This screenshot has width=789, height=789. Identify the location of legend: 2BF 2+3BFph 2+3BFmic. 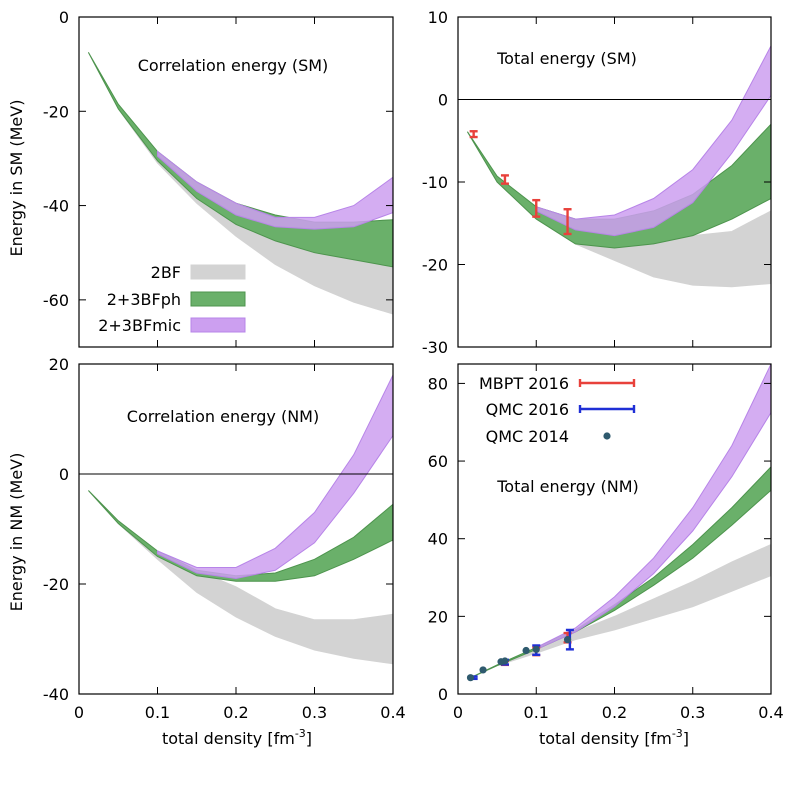
(172, 299).